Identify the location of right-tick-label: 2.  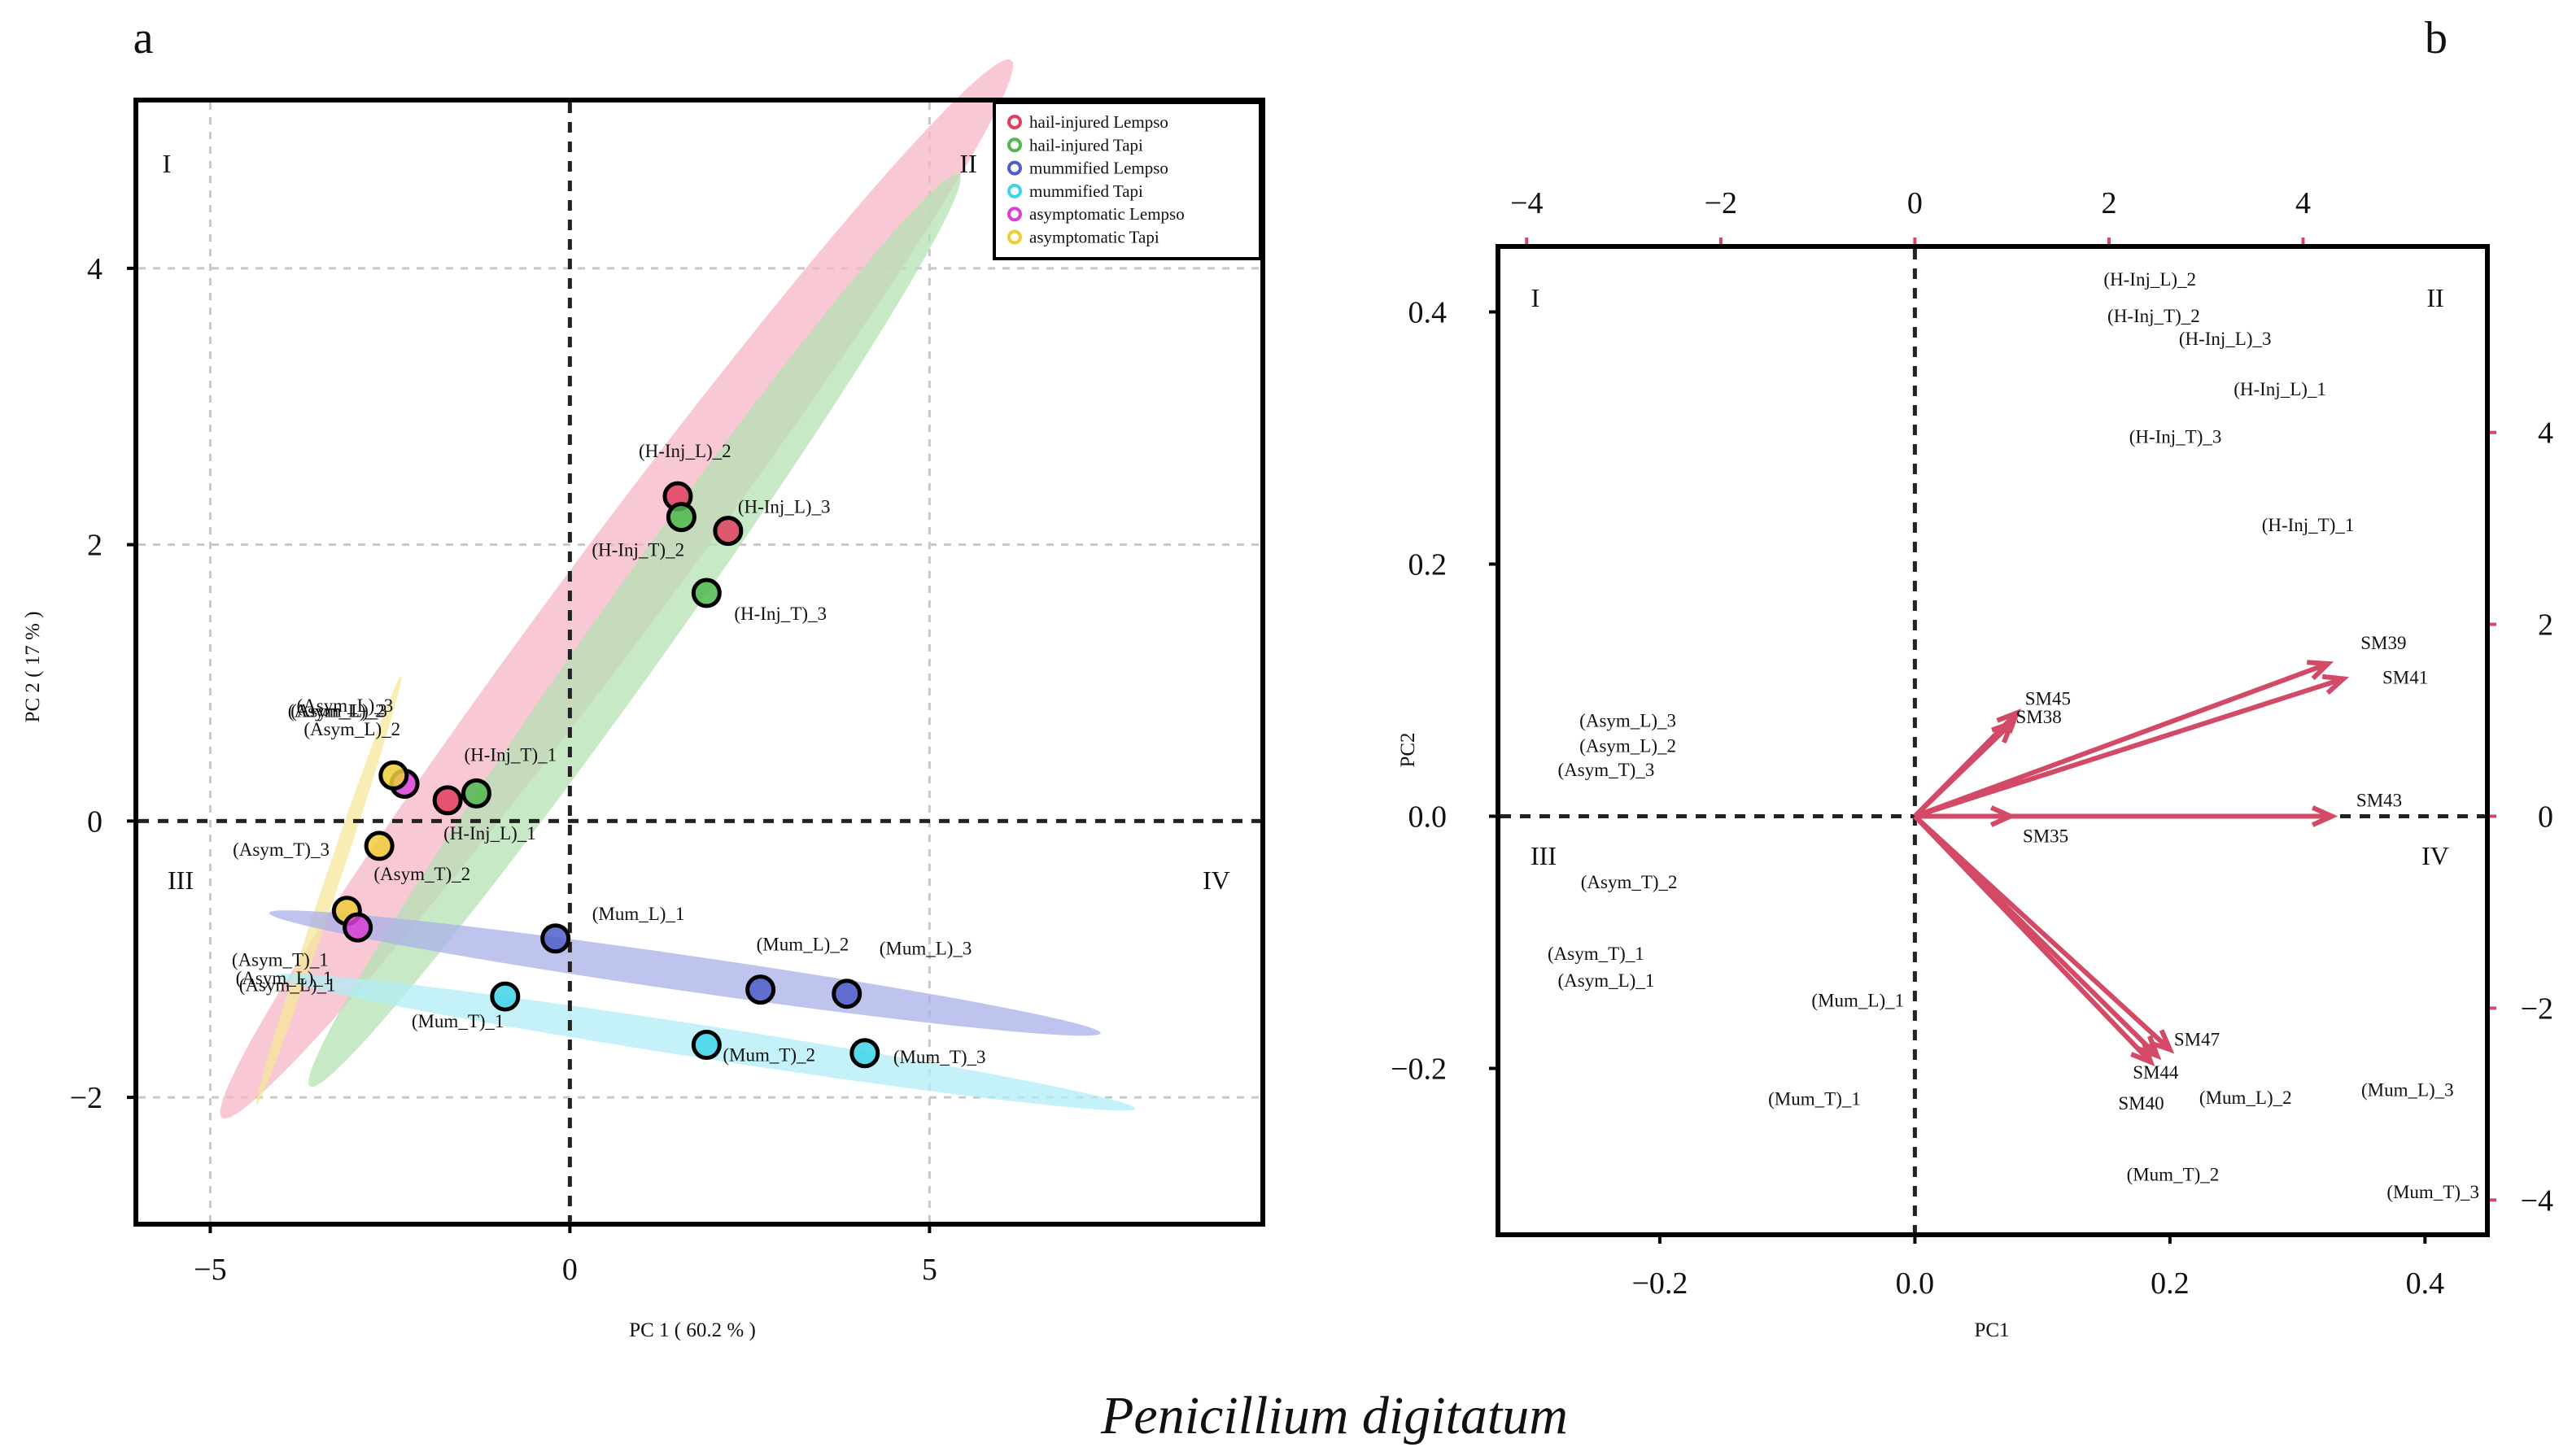
(2545, 626).